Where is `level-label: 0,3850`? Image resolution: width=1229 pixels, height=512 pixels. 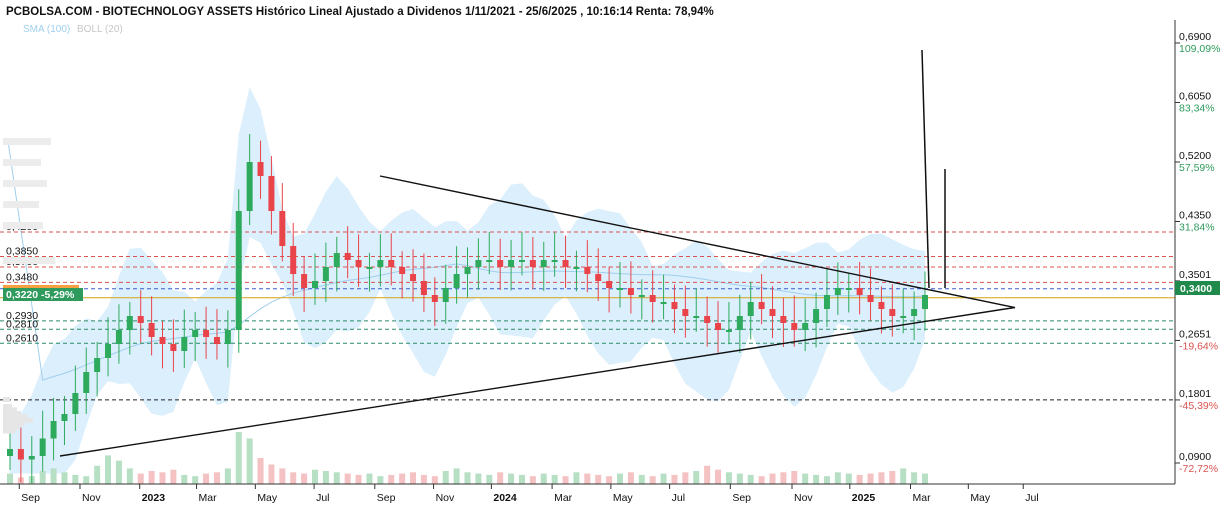 level-label: 0,3850 is located at coordinates (22, 252).